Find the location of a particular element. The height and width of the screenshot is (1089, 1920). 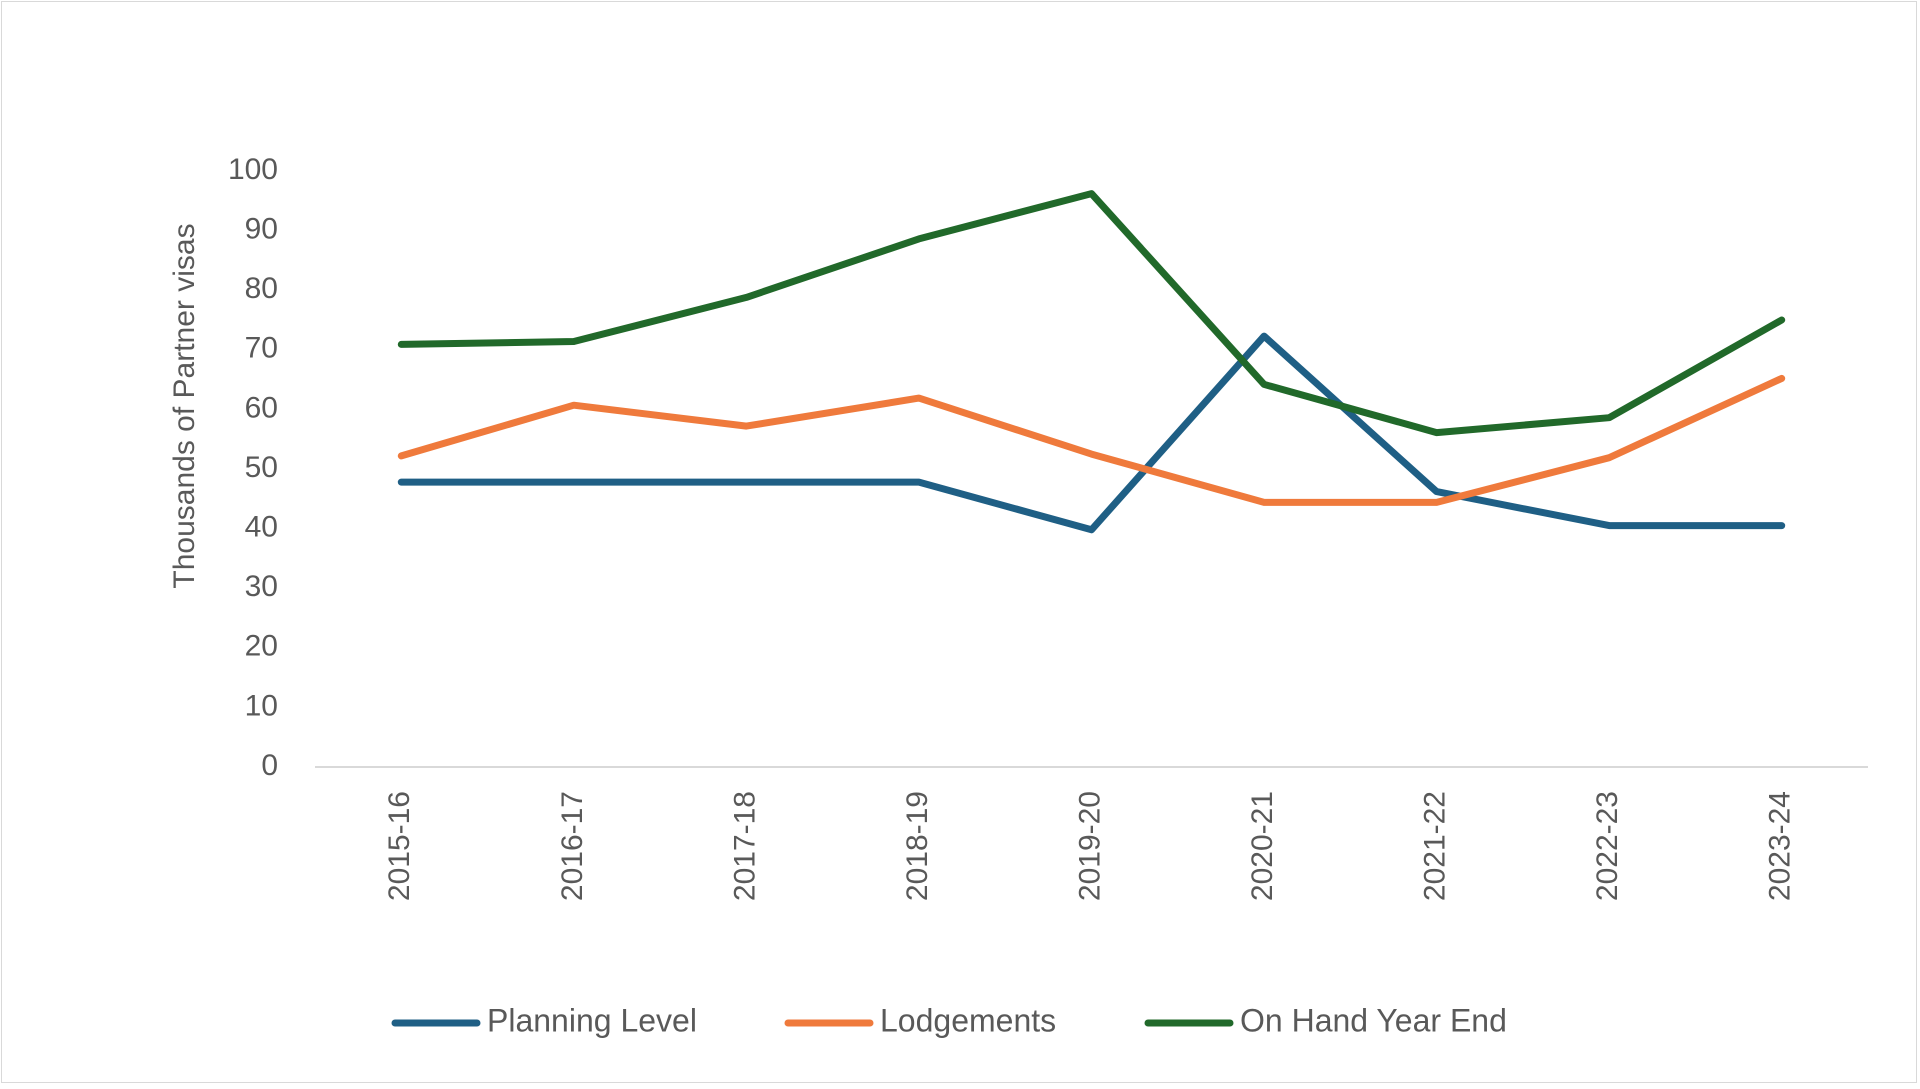

x-tick-label: 2018-19 is located at coordinates (917, 846).